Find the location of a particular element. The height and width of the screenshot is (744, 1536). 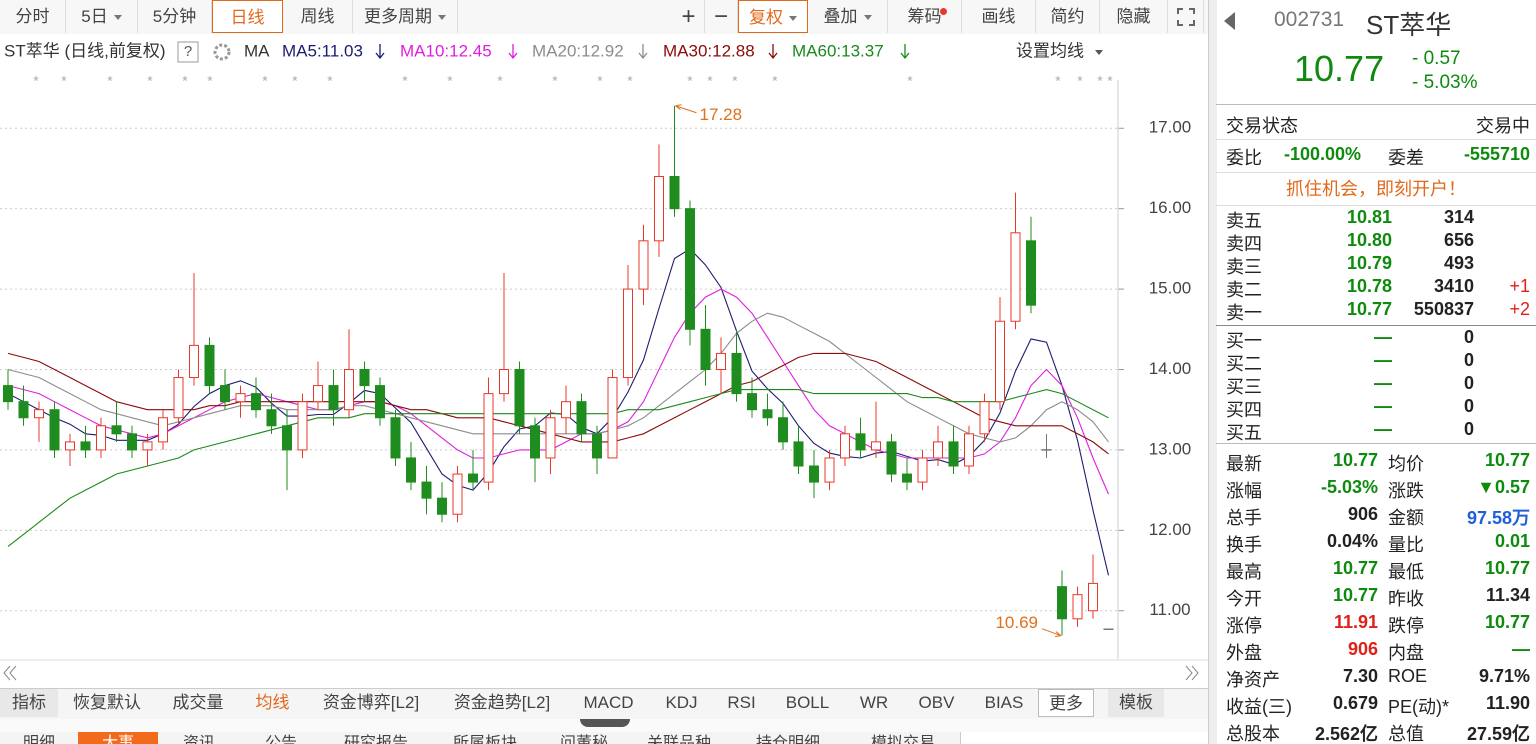

stat-value: 906 is located at coordinates (1362, 649).